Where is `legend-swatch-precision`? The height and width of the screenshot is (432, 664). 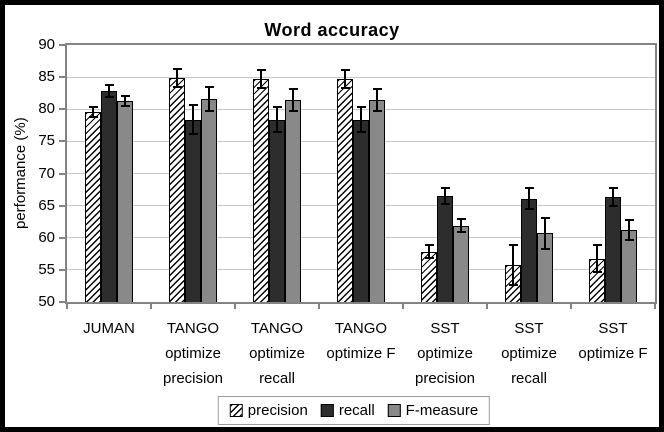 legend-swatch-precision is located at coordinates (236, 410).